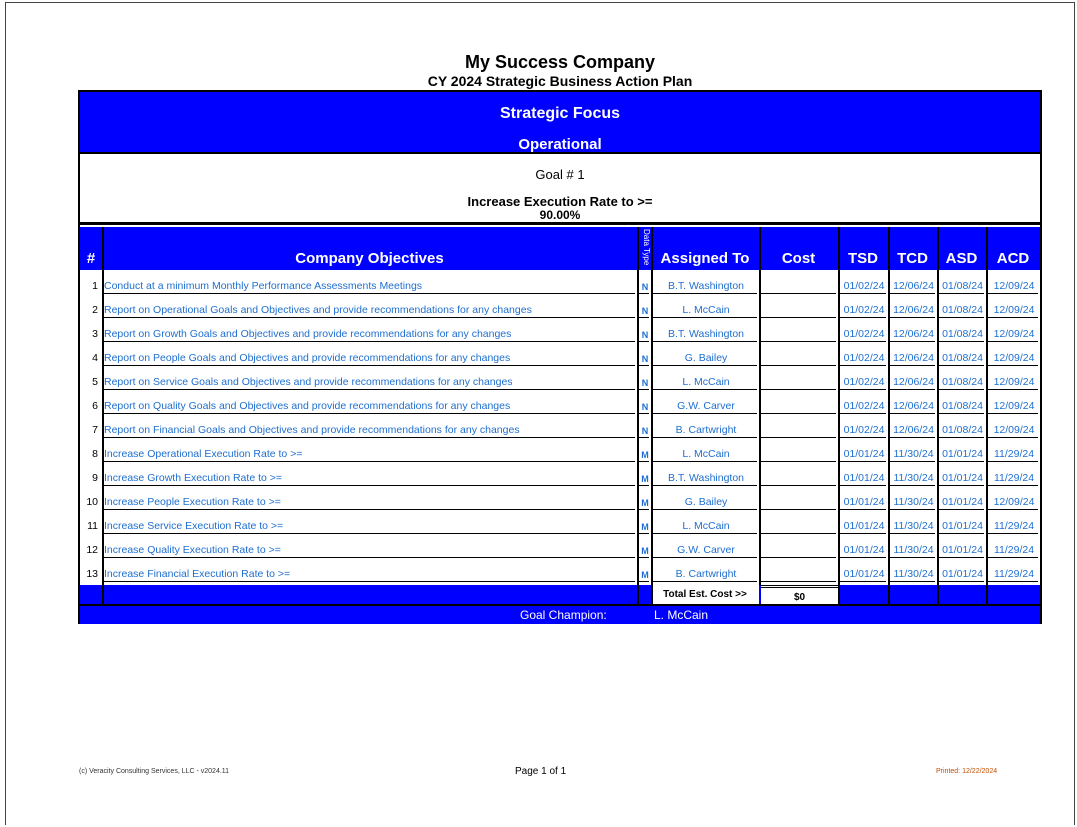 This screenshot has width=1077, height=827. Describe the element at coordinates (95, 430) in the screenshot. I see `row-number: 7` at that location.